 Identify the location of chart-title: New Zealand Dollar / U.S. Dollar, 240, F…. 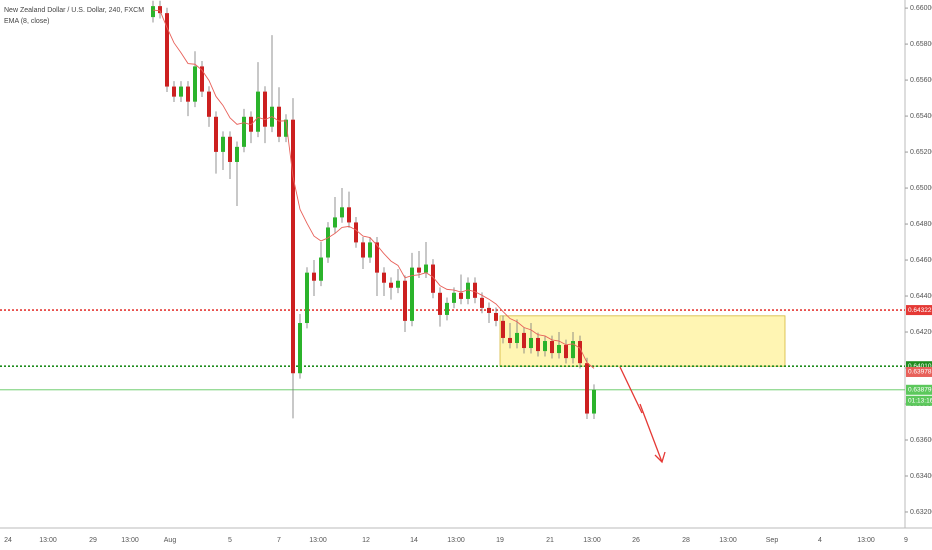
(74, 10).